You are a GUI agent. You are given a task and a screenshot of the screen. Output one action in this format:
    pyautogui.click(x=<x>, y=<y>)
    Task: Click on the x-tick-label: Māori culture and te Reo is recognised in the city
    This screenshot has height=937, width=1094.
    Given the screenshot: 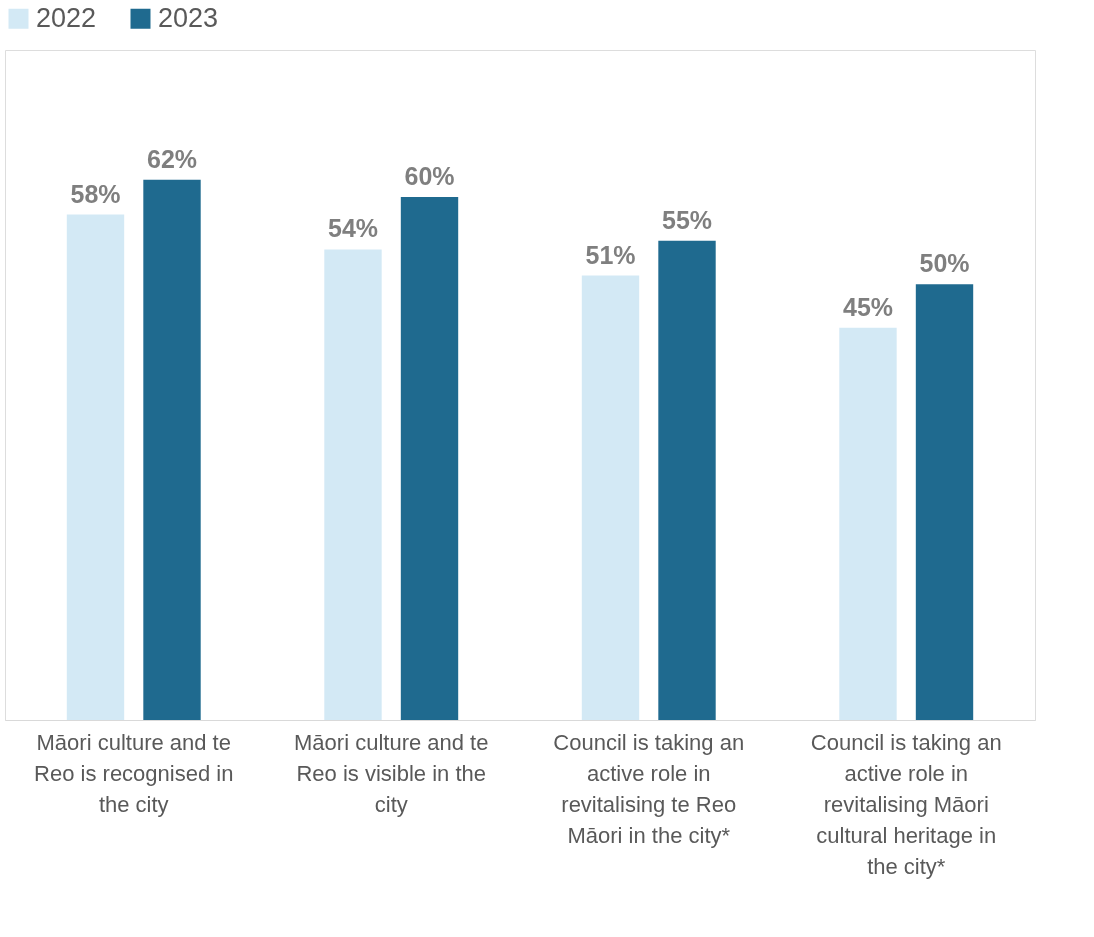 What is the action you would take?
    pyautogui.click(x=134, y=773)
    